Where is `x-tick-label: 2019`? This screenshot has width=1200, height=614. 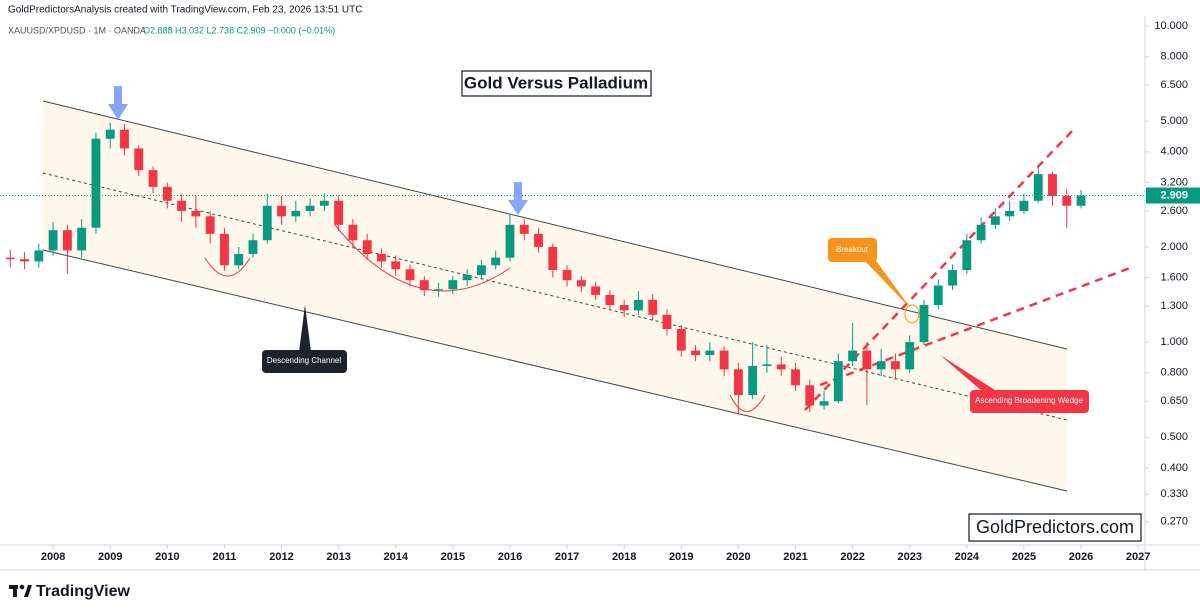
x-tick-label: 2019 is located at coordinates (681, 557).